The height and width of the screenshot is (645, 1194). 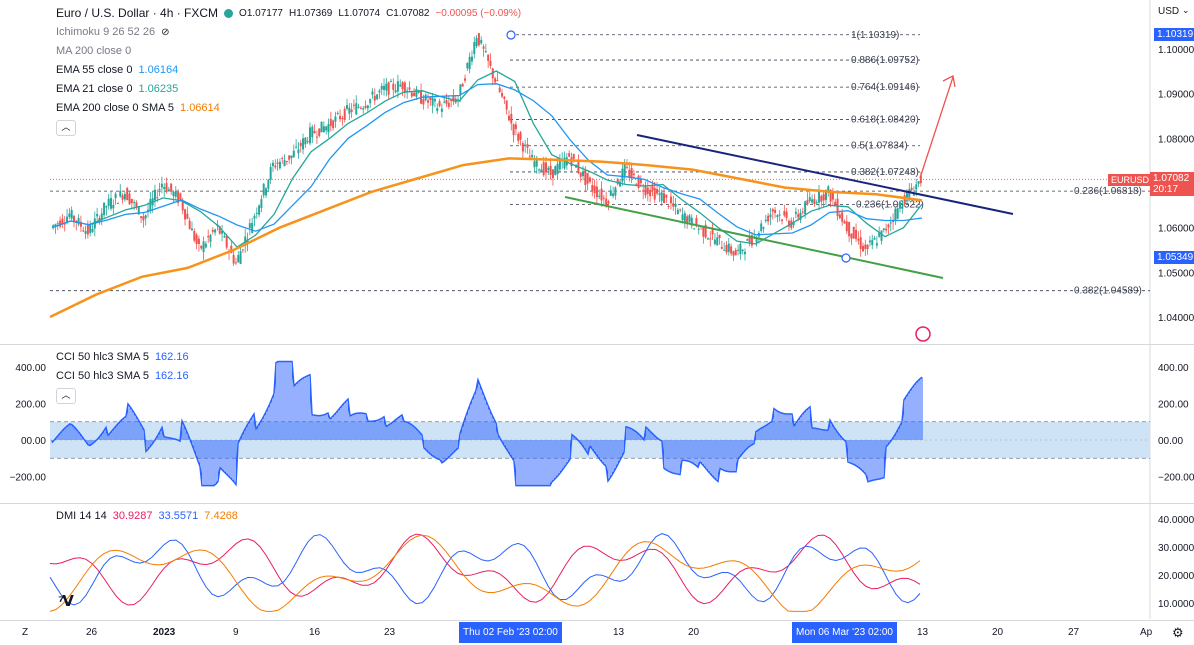 I want to click on ohlc-close: C1.07082, so click(x=408, y=13).